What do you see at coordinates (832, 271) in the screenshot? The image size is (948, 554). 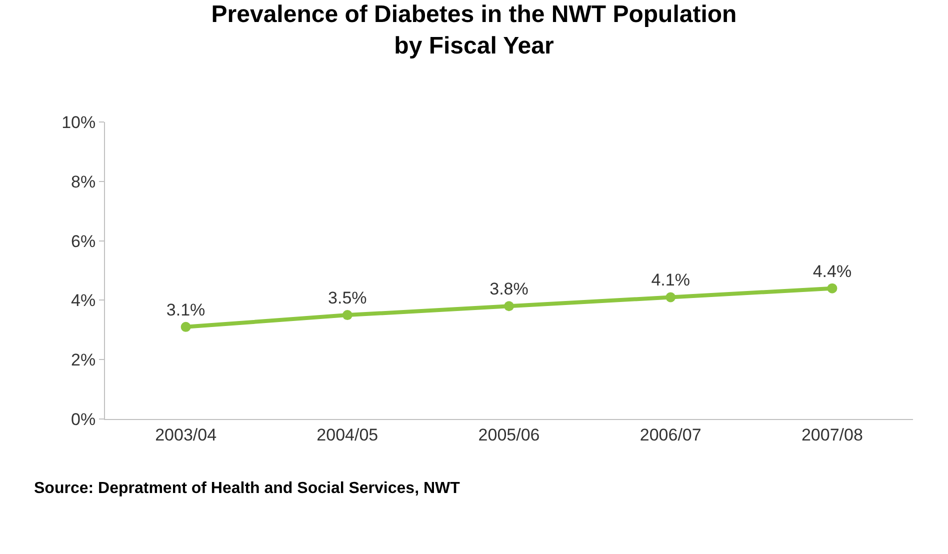 I see `data-label: 4.4%` at bounding box center [832, 271].